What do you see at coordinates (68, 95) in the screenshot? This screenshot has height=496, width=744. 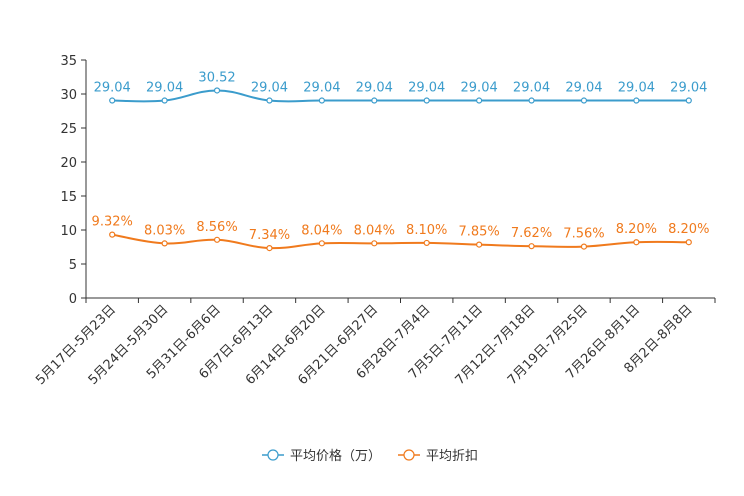 I see `y-tick-label: 30` at bounding box center [68, 95].